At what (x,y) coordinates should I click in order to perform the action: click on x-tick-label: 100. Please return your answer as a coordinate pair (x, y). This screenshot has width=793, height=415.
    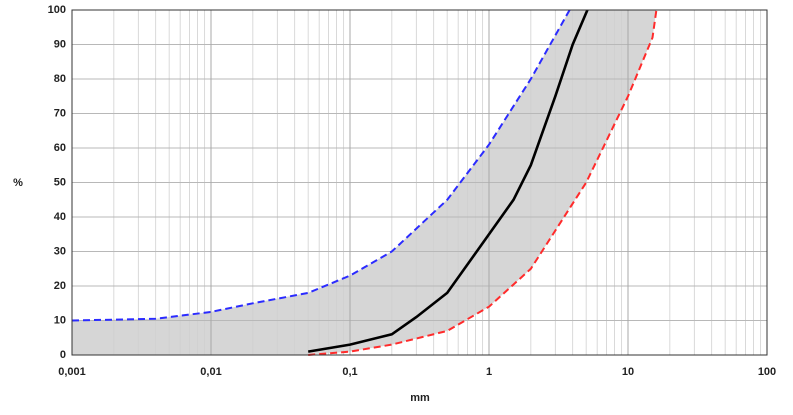
    Looking at the image, I should click on (767, 372).